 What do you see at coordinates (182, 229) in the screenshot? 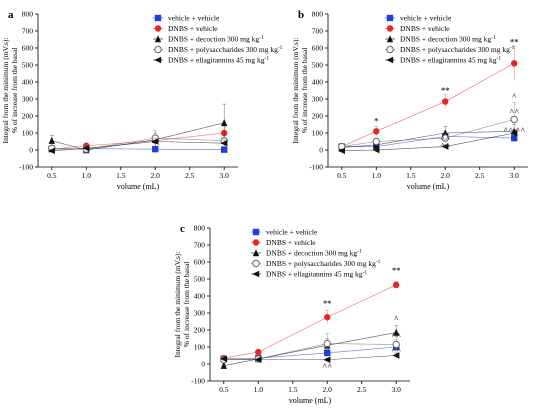
I see `panel-label: c` at bounding box center [182, 229].